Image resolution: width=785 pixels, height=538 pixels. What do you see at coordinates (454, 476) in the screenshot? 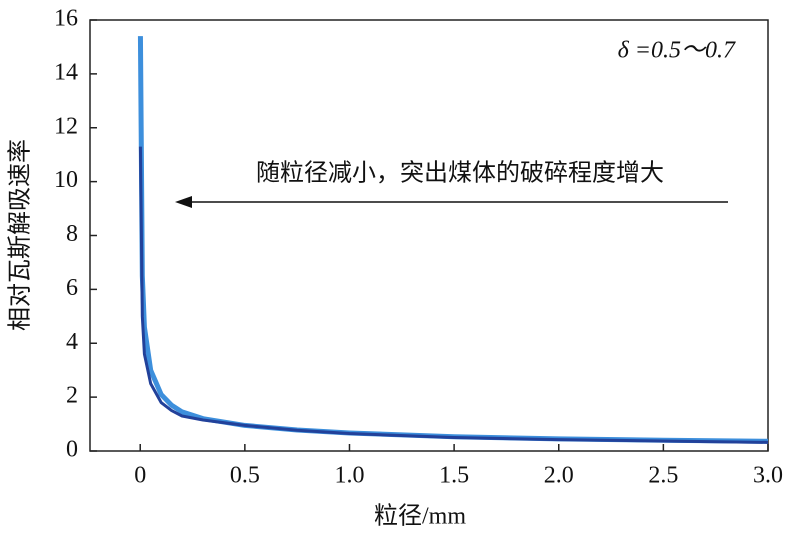
I see `x-tick-label: 1.5` at bounding box center [454, 476].